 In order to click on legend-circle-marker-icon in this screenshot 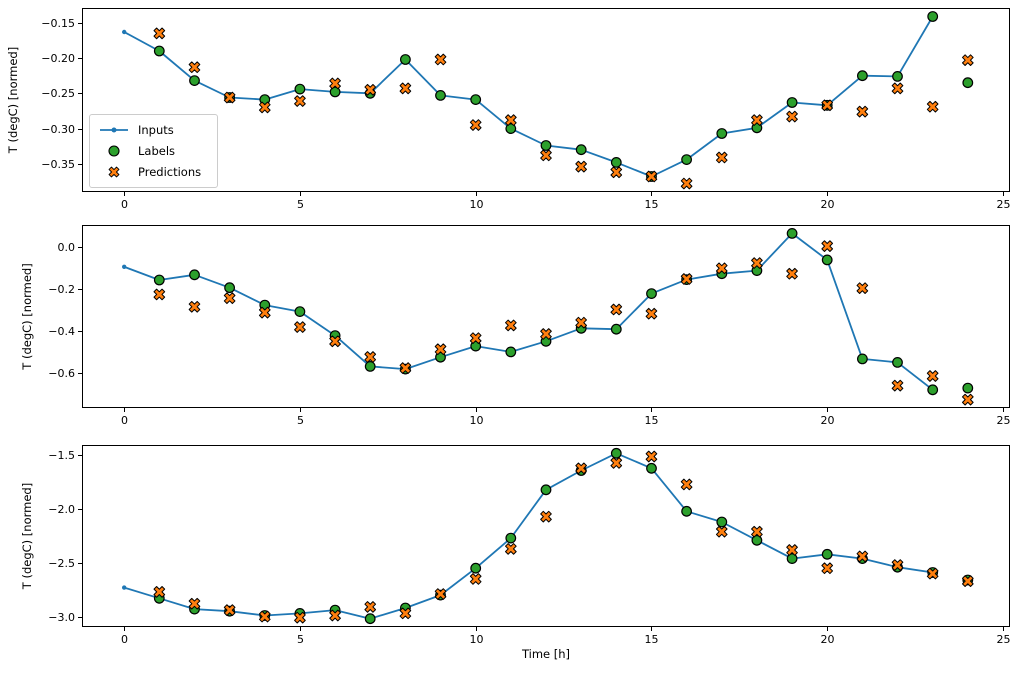, I will do `click(114, 151)`.